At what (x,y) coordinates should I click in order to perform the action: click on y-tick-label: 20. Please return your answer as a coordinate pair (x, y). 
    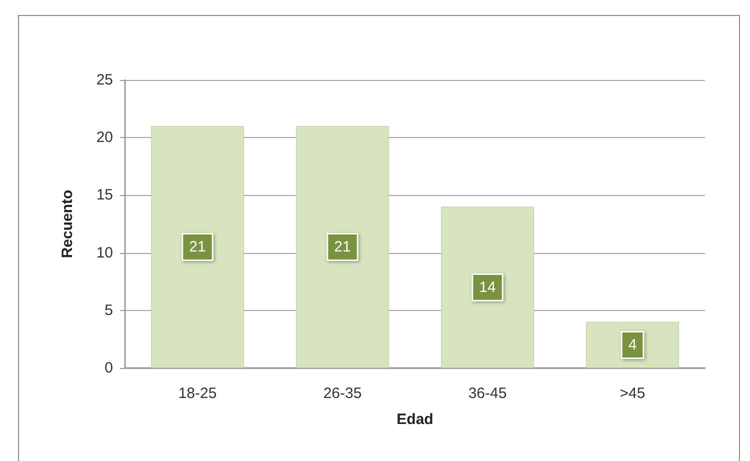
    Looking at the image, I should click on (104, 137).